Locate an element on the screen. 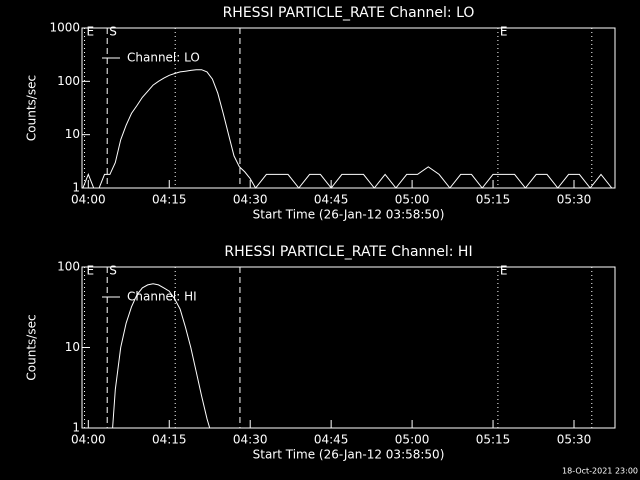 The image size is (640, 480). legend-label: Channel: LO is located at coordinates (163, 58).